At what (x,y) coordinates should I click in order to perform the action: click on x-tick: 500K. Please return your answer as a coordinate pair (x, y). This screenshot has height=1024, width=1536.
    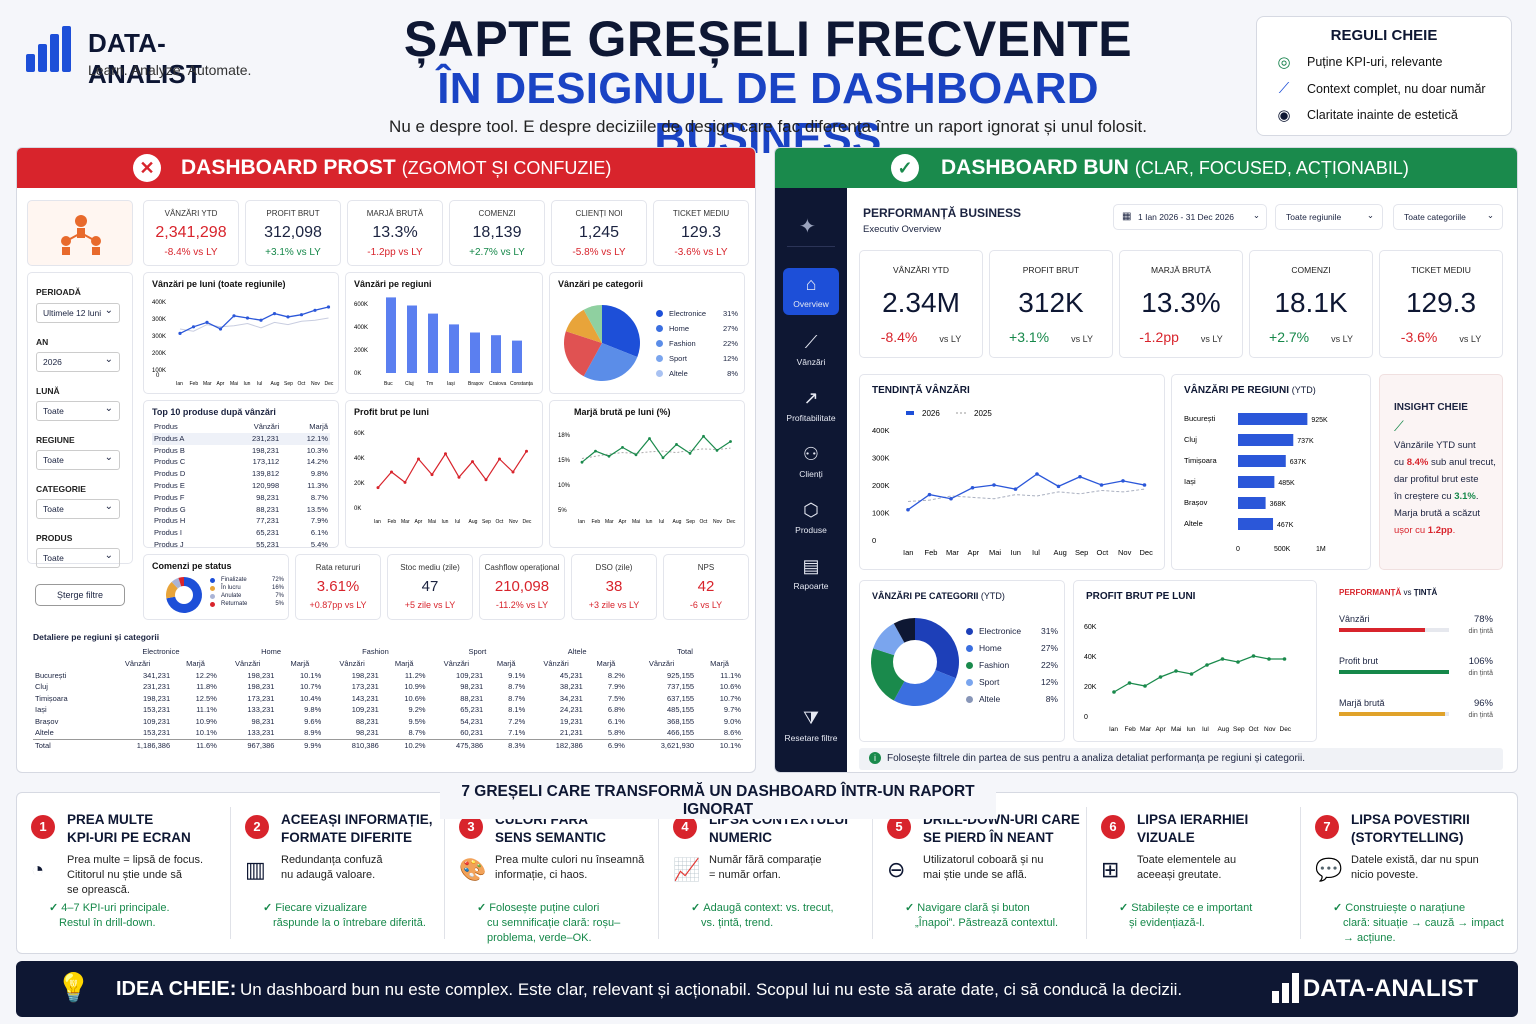
    Looking at the image, I should click on (1282, 549).